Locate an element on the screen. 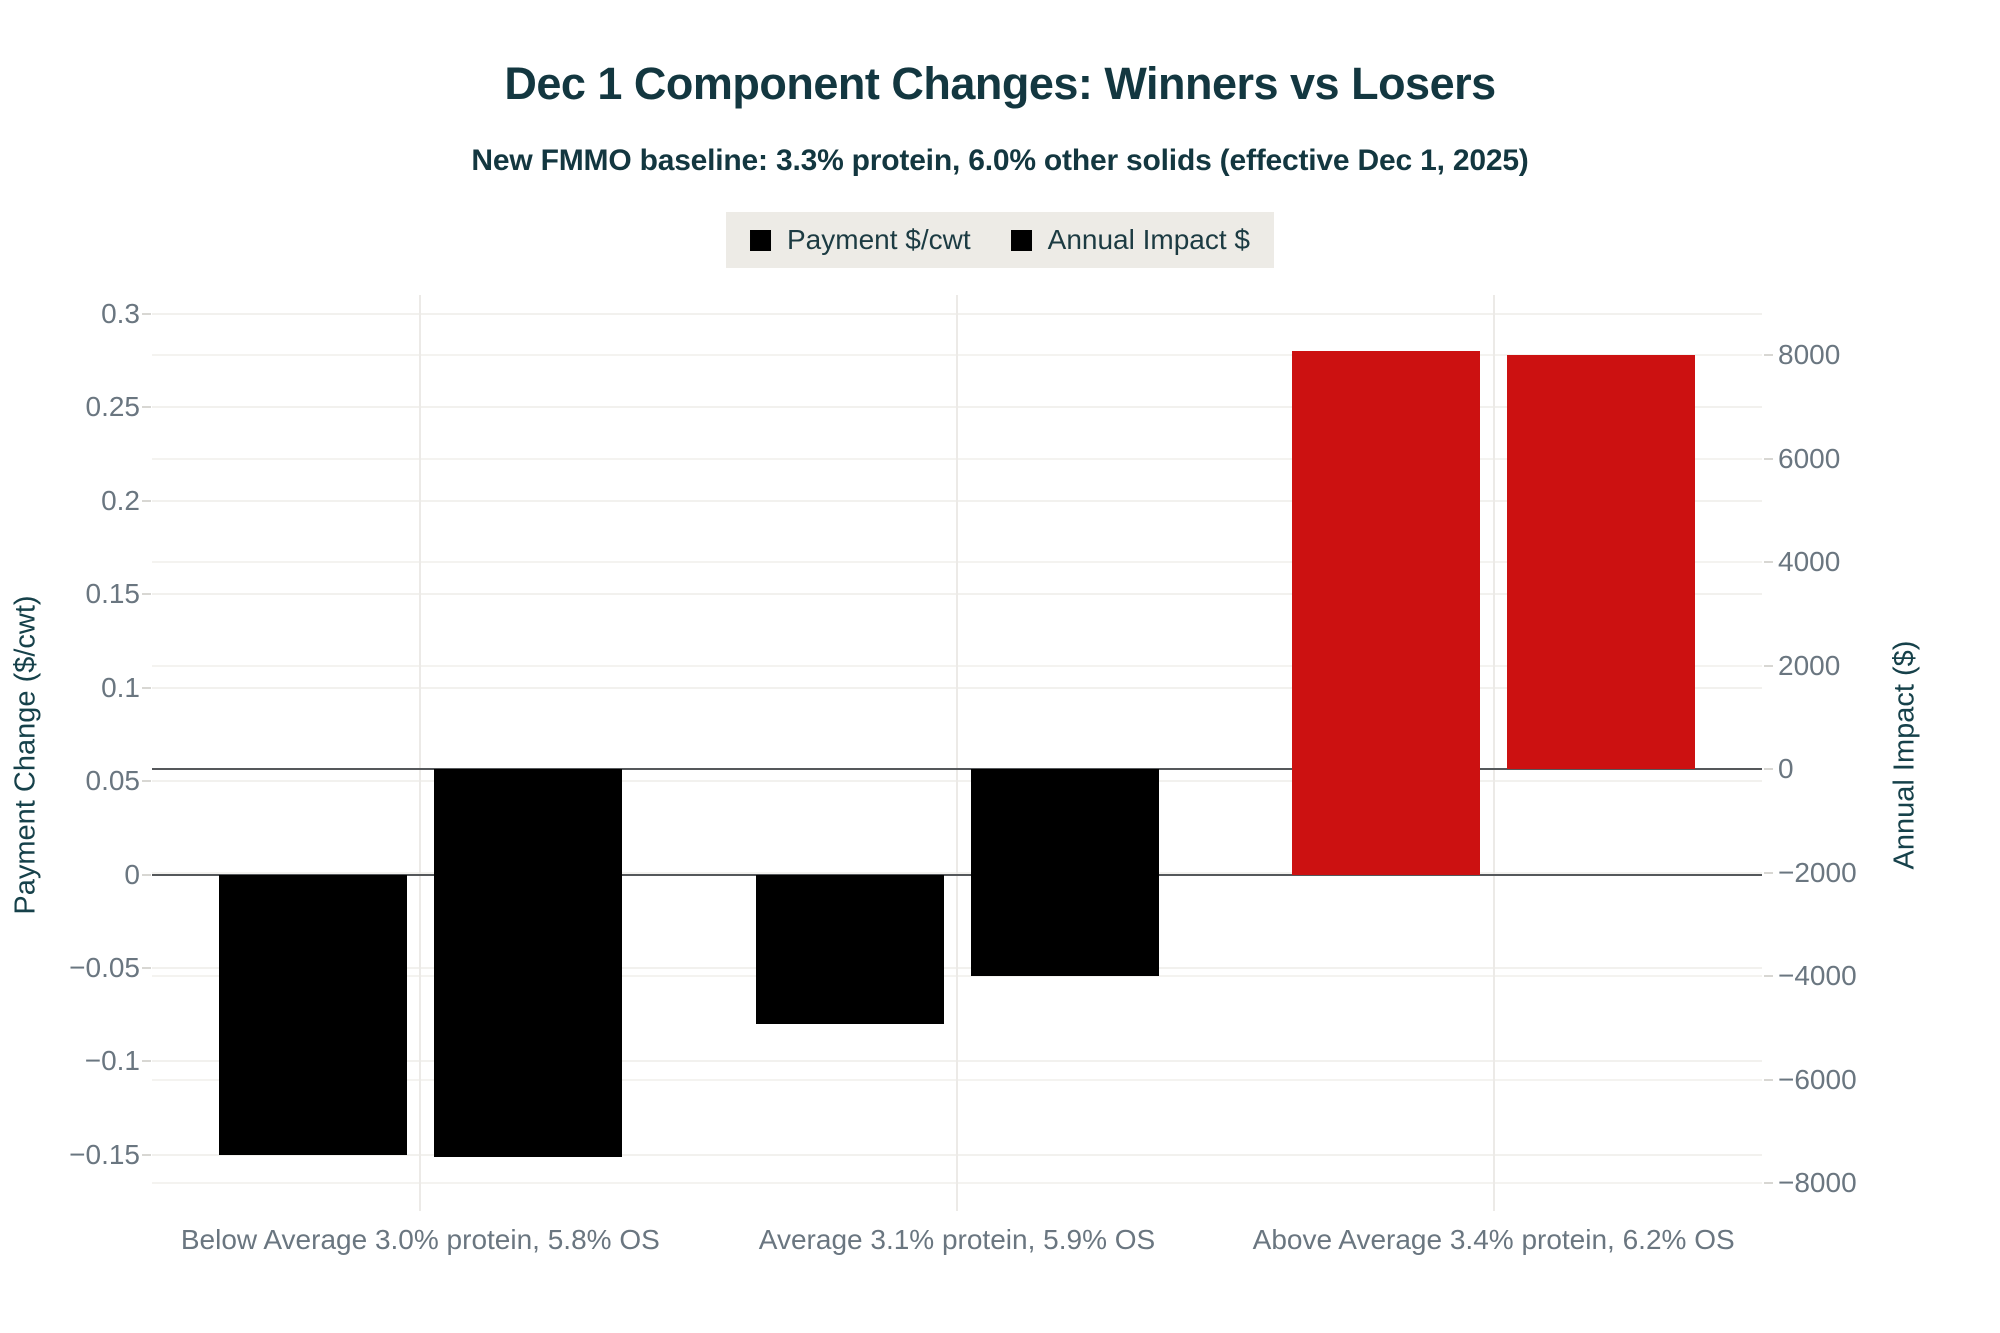 The height and width of the screenshot is (1333, 2000). left-axis-zero-line is located at coordinates (957, 874).